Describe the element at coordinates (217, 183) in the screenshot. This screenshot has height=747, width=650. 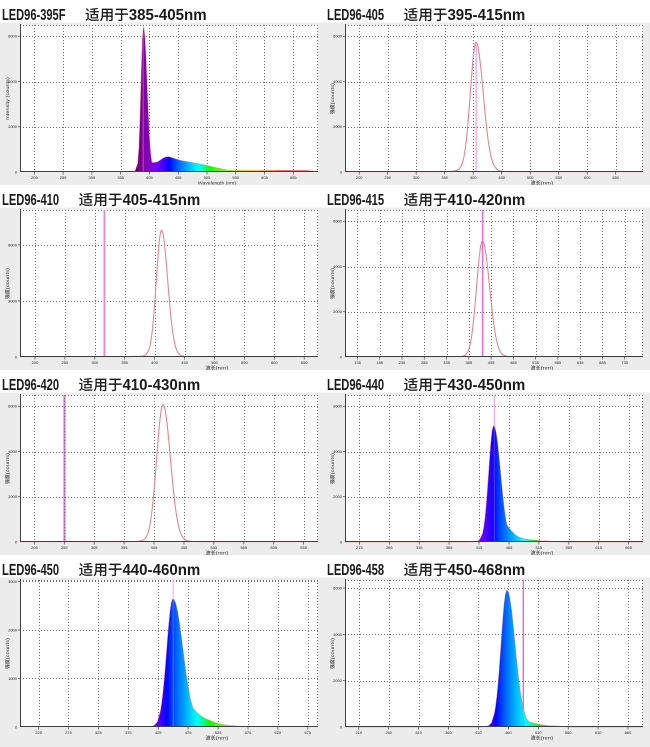
I see `svg-text: Wavelength (nm)` at that location.